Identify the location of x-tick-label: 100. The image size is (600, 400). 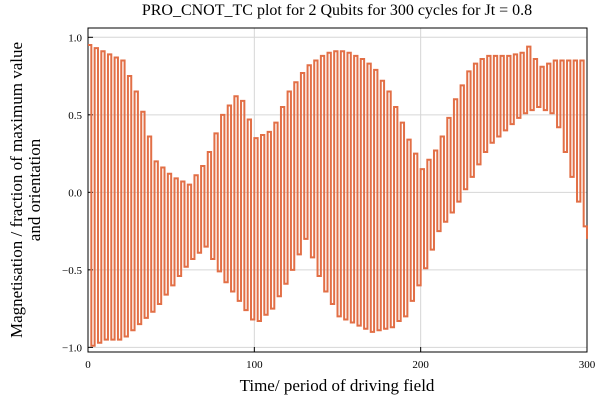
(254, 365).